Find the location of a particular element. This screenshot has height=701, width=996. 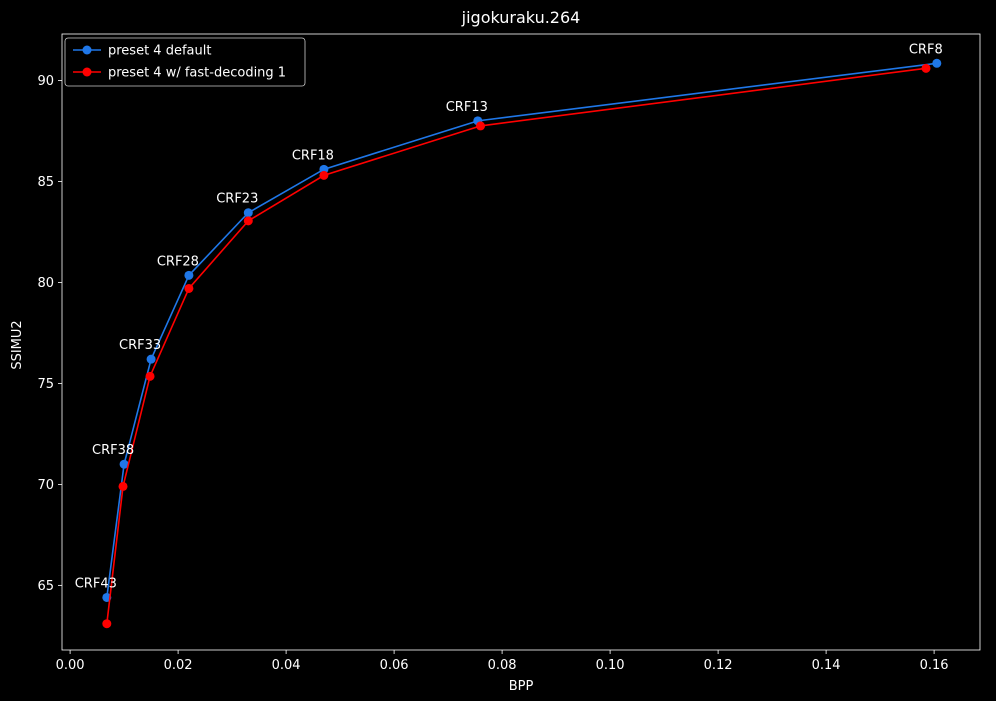

y-tick-label: 65 is located at coordinates (45, 586).